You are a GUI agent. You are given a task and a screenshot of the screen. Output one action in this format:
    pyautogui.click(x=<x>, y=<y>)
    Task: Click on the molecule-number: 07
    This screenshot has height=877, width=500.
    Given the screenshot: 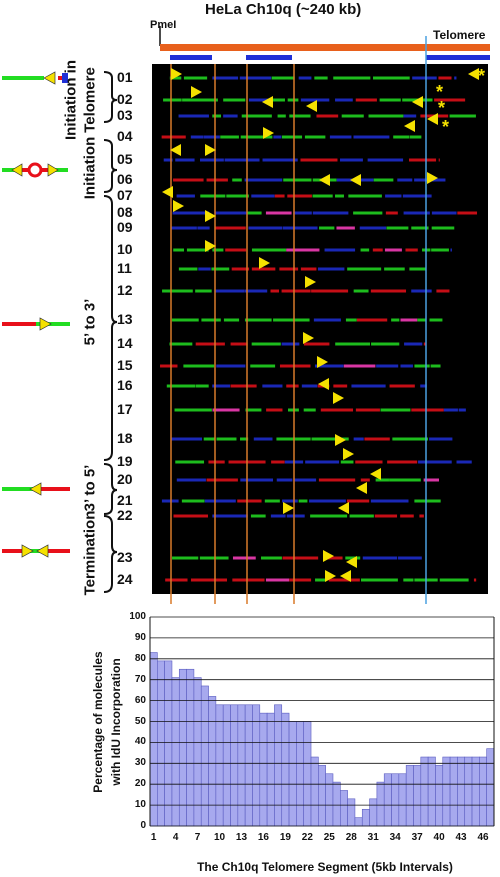 What is the action you would take?
    pyautogui.click(x=125, y=195)
    